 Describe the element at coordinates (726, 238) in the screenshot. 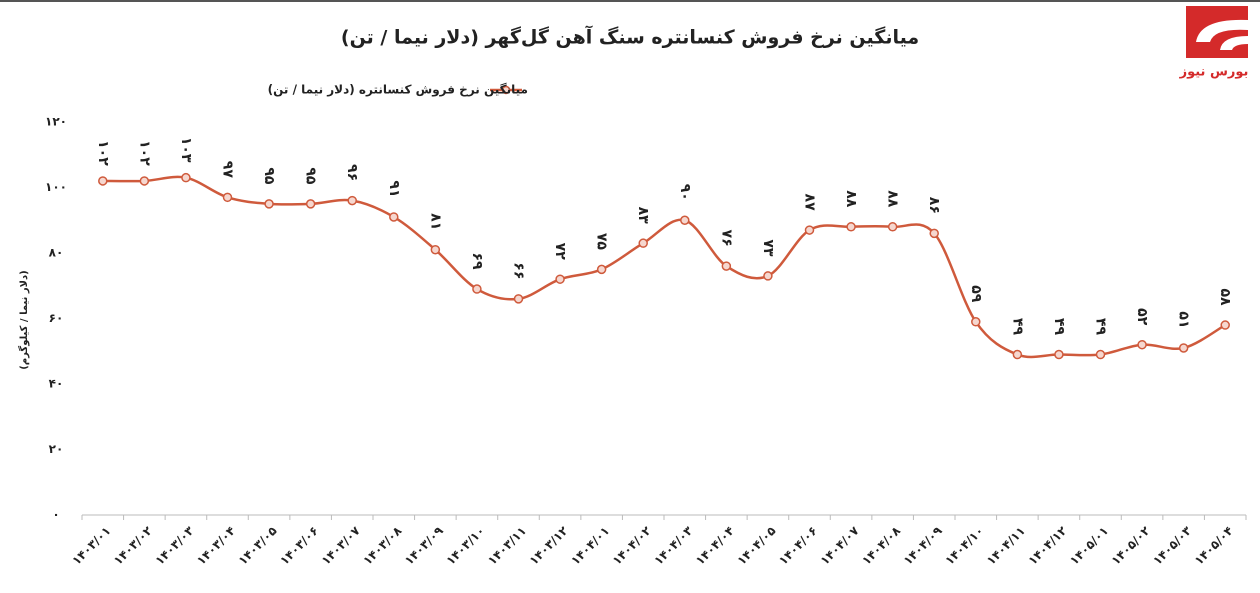

I see `data-label: ۷۶` at that location.